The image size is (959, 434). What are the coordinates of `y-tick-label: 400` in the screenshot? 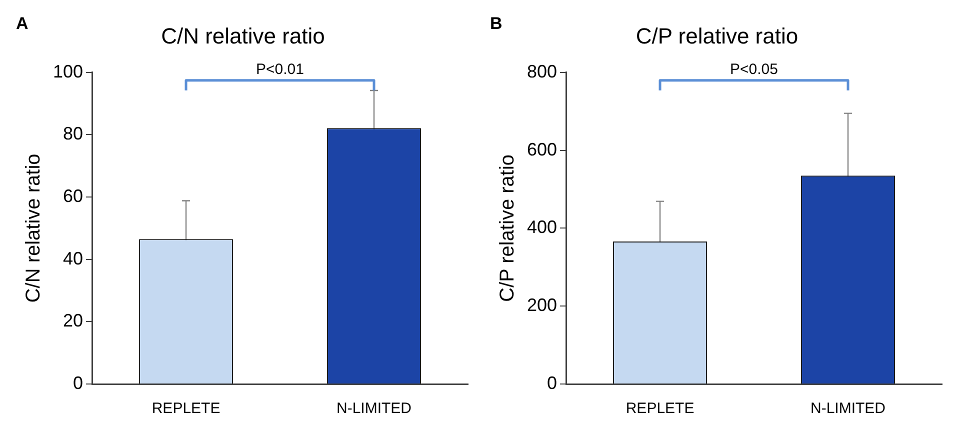 It's located at (542, 227).